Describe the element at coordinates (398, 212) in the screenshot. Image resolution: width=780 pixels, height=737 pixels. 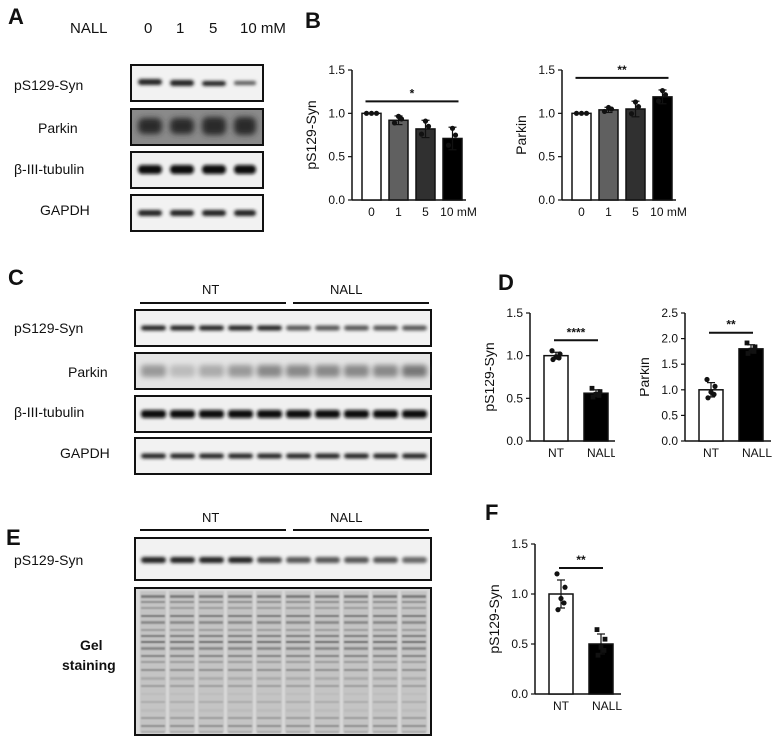
I see `x-tick-label: 1` at that location.